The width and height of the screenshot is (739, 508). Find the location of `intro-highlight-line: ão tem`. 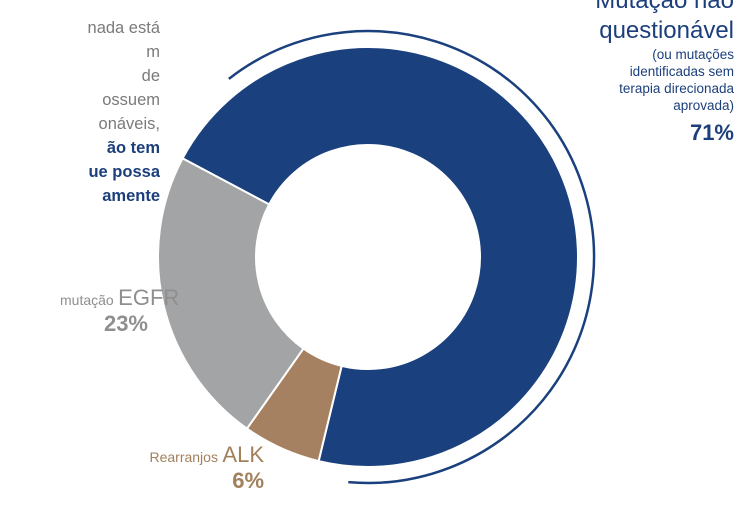

intro-highlight-line: ão tem is located at coordinates (133, 148).